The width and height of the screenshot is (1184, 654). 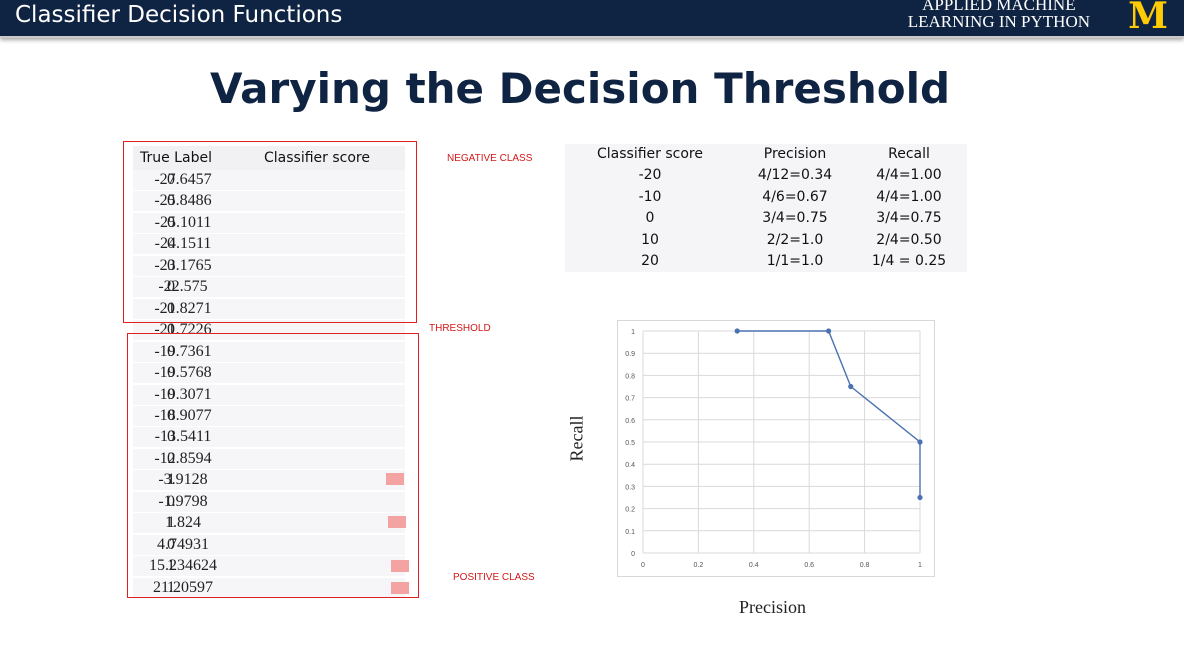 What do you see at coordinates (183, 458) in the screenshot?
I see `classifier-score-cell: -12.8594` at bounding box center [183, 458].